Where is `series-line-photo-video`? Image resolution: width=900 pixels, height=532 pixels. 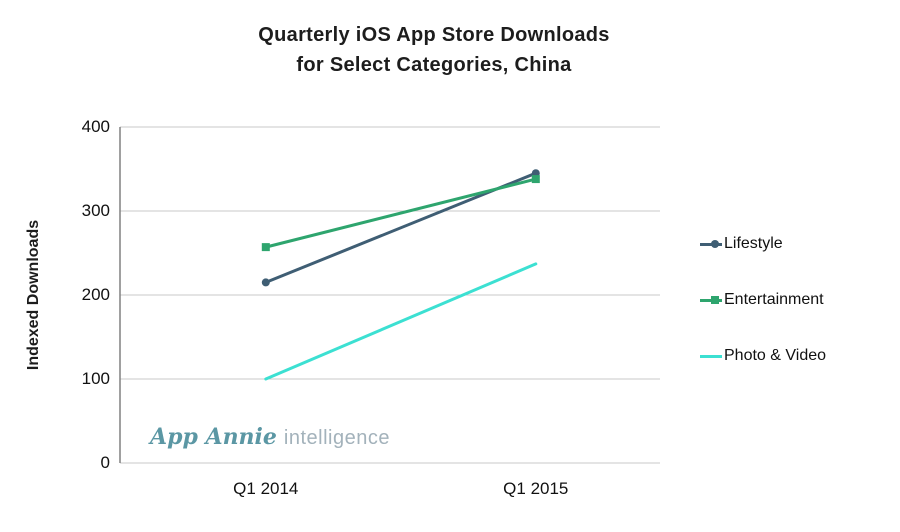 series-line-photo-video is located at coordinates (401, 321).